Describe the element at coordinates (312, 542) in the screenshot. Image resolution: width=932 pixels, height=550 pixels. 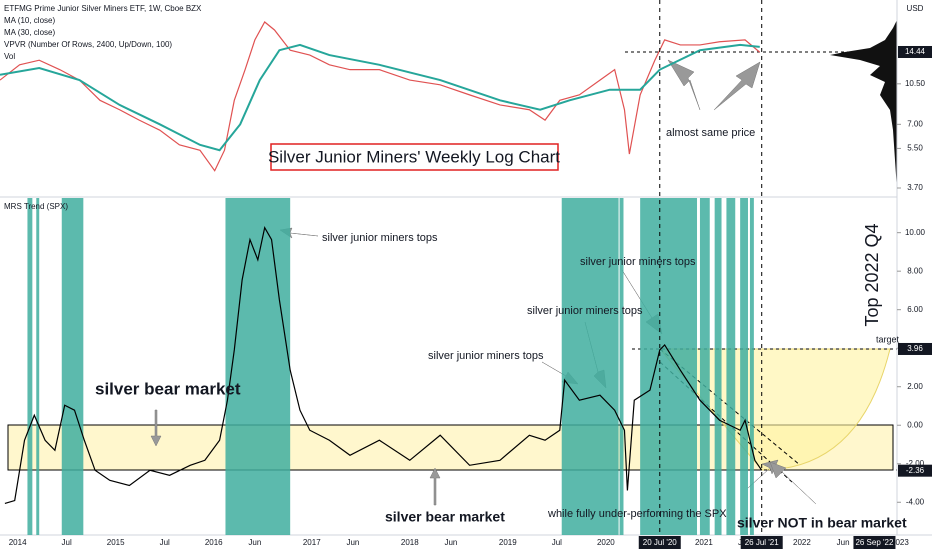
I see `x-tick-label: 2017` at that location.